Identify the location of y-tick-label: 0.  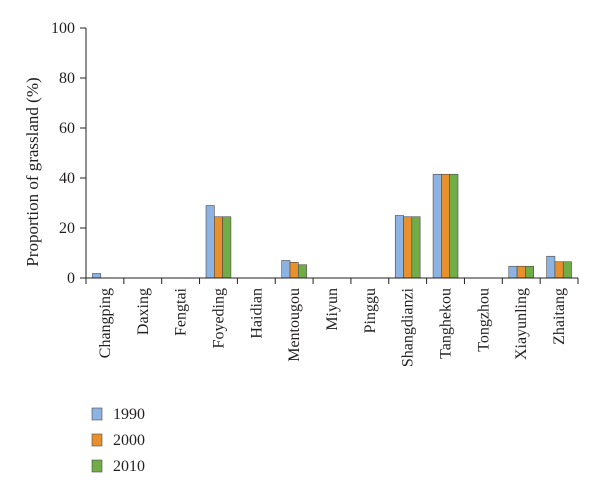
(71, 278).